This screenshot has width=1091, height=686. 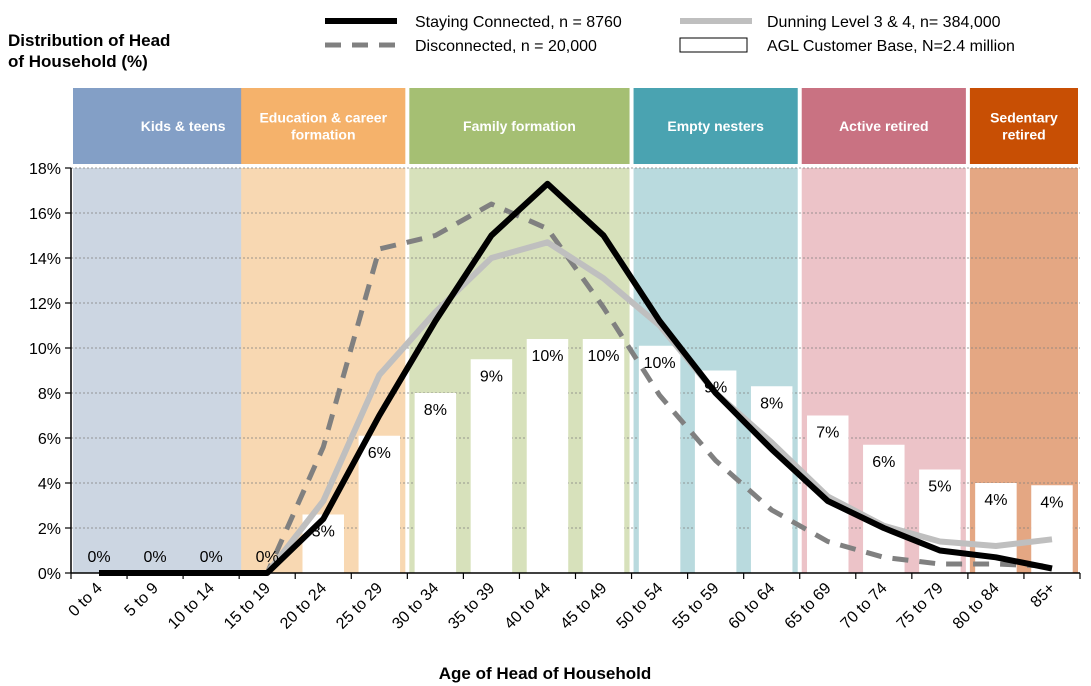 I want to click on bar-label-1: 0%, so click(x=155, y=557).